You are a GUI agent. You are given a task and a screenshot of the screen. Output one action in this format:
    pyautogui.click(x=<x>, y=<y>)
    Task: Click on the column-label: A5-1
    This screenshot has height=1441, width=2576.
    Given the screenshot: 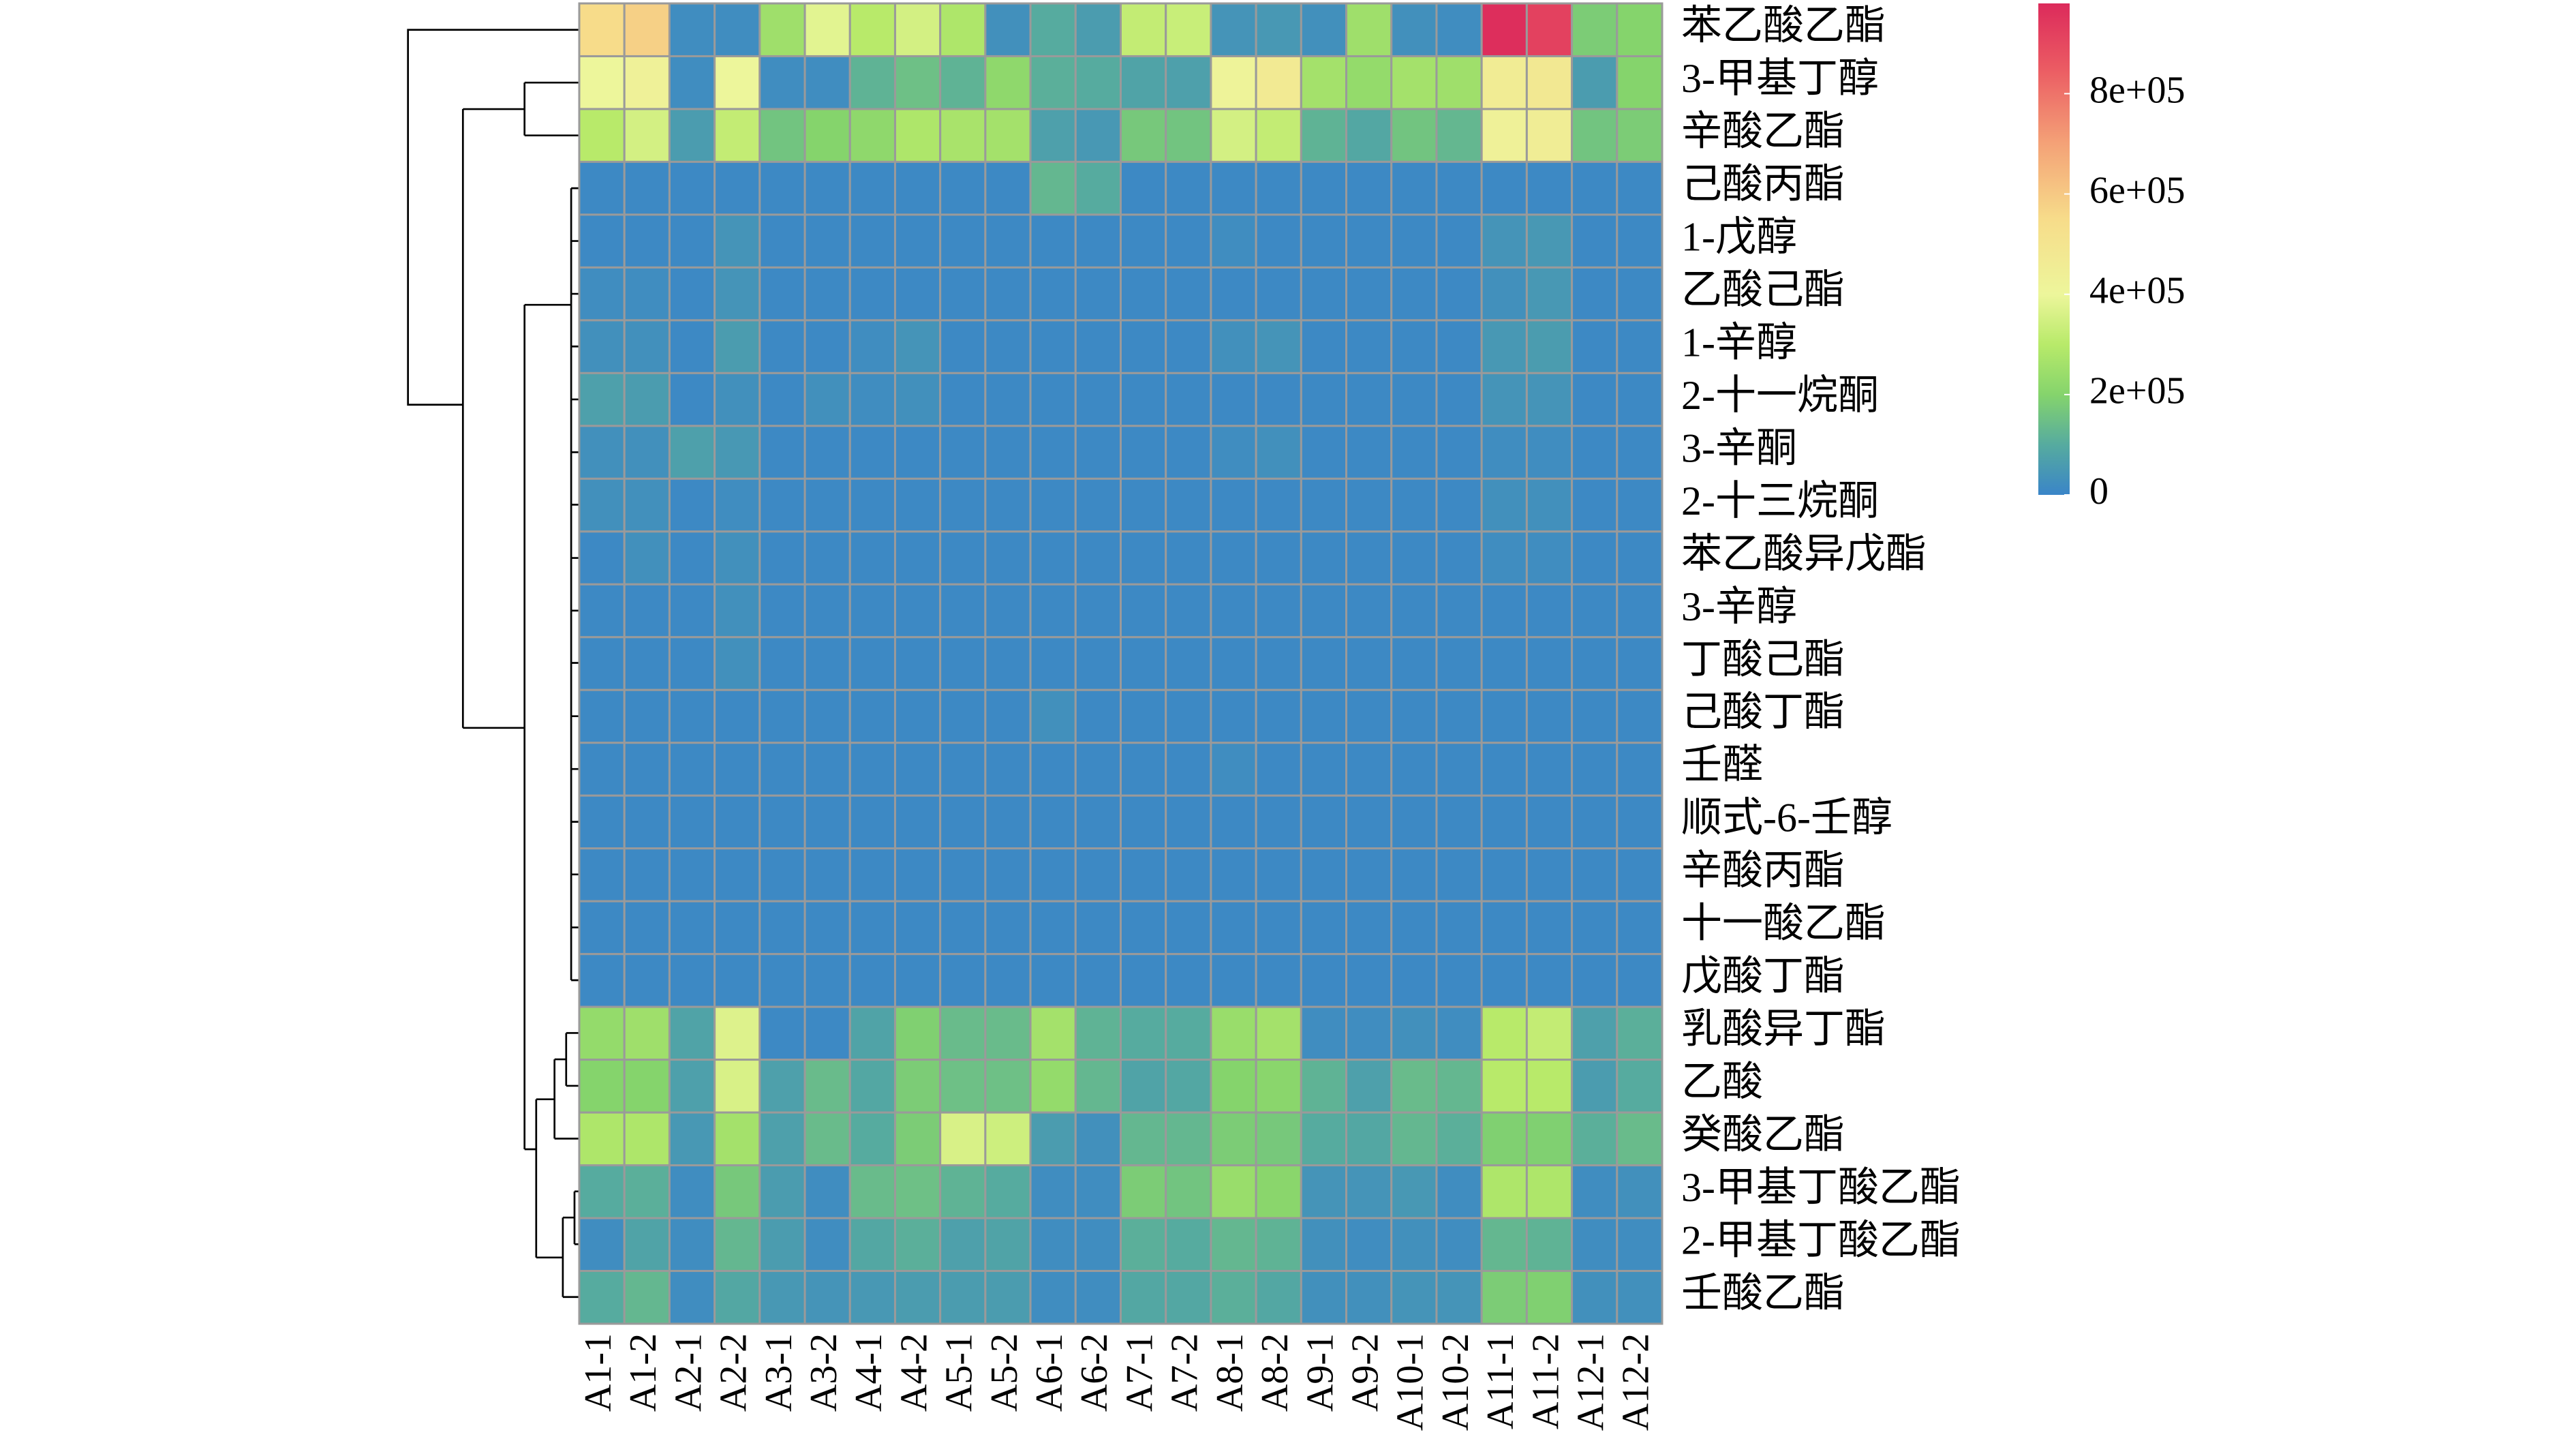 What is the action you would take?
    pyautogui.click(x=959, y=1373)
    